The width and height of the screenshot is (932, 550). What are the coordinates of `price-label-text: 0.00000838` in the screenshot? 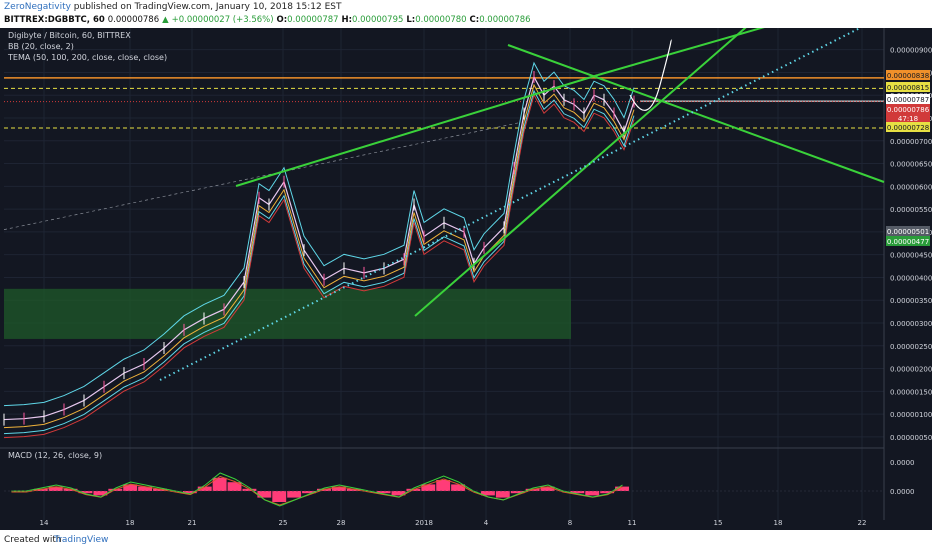 It's located at (908, 76).